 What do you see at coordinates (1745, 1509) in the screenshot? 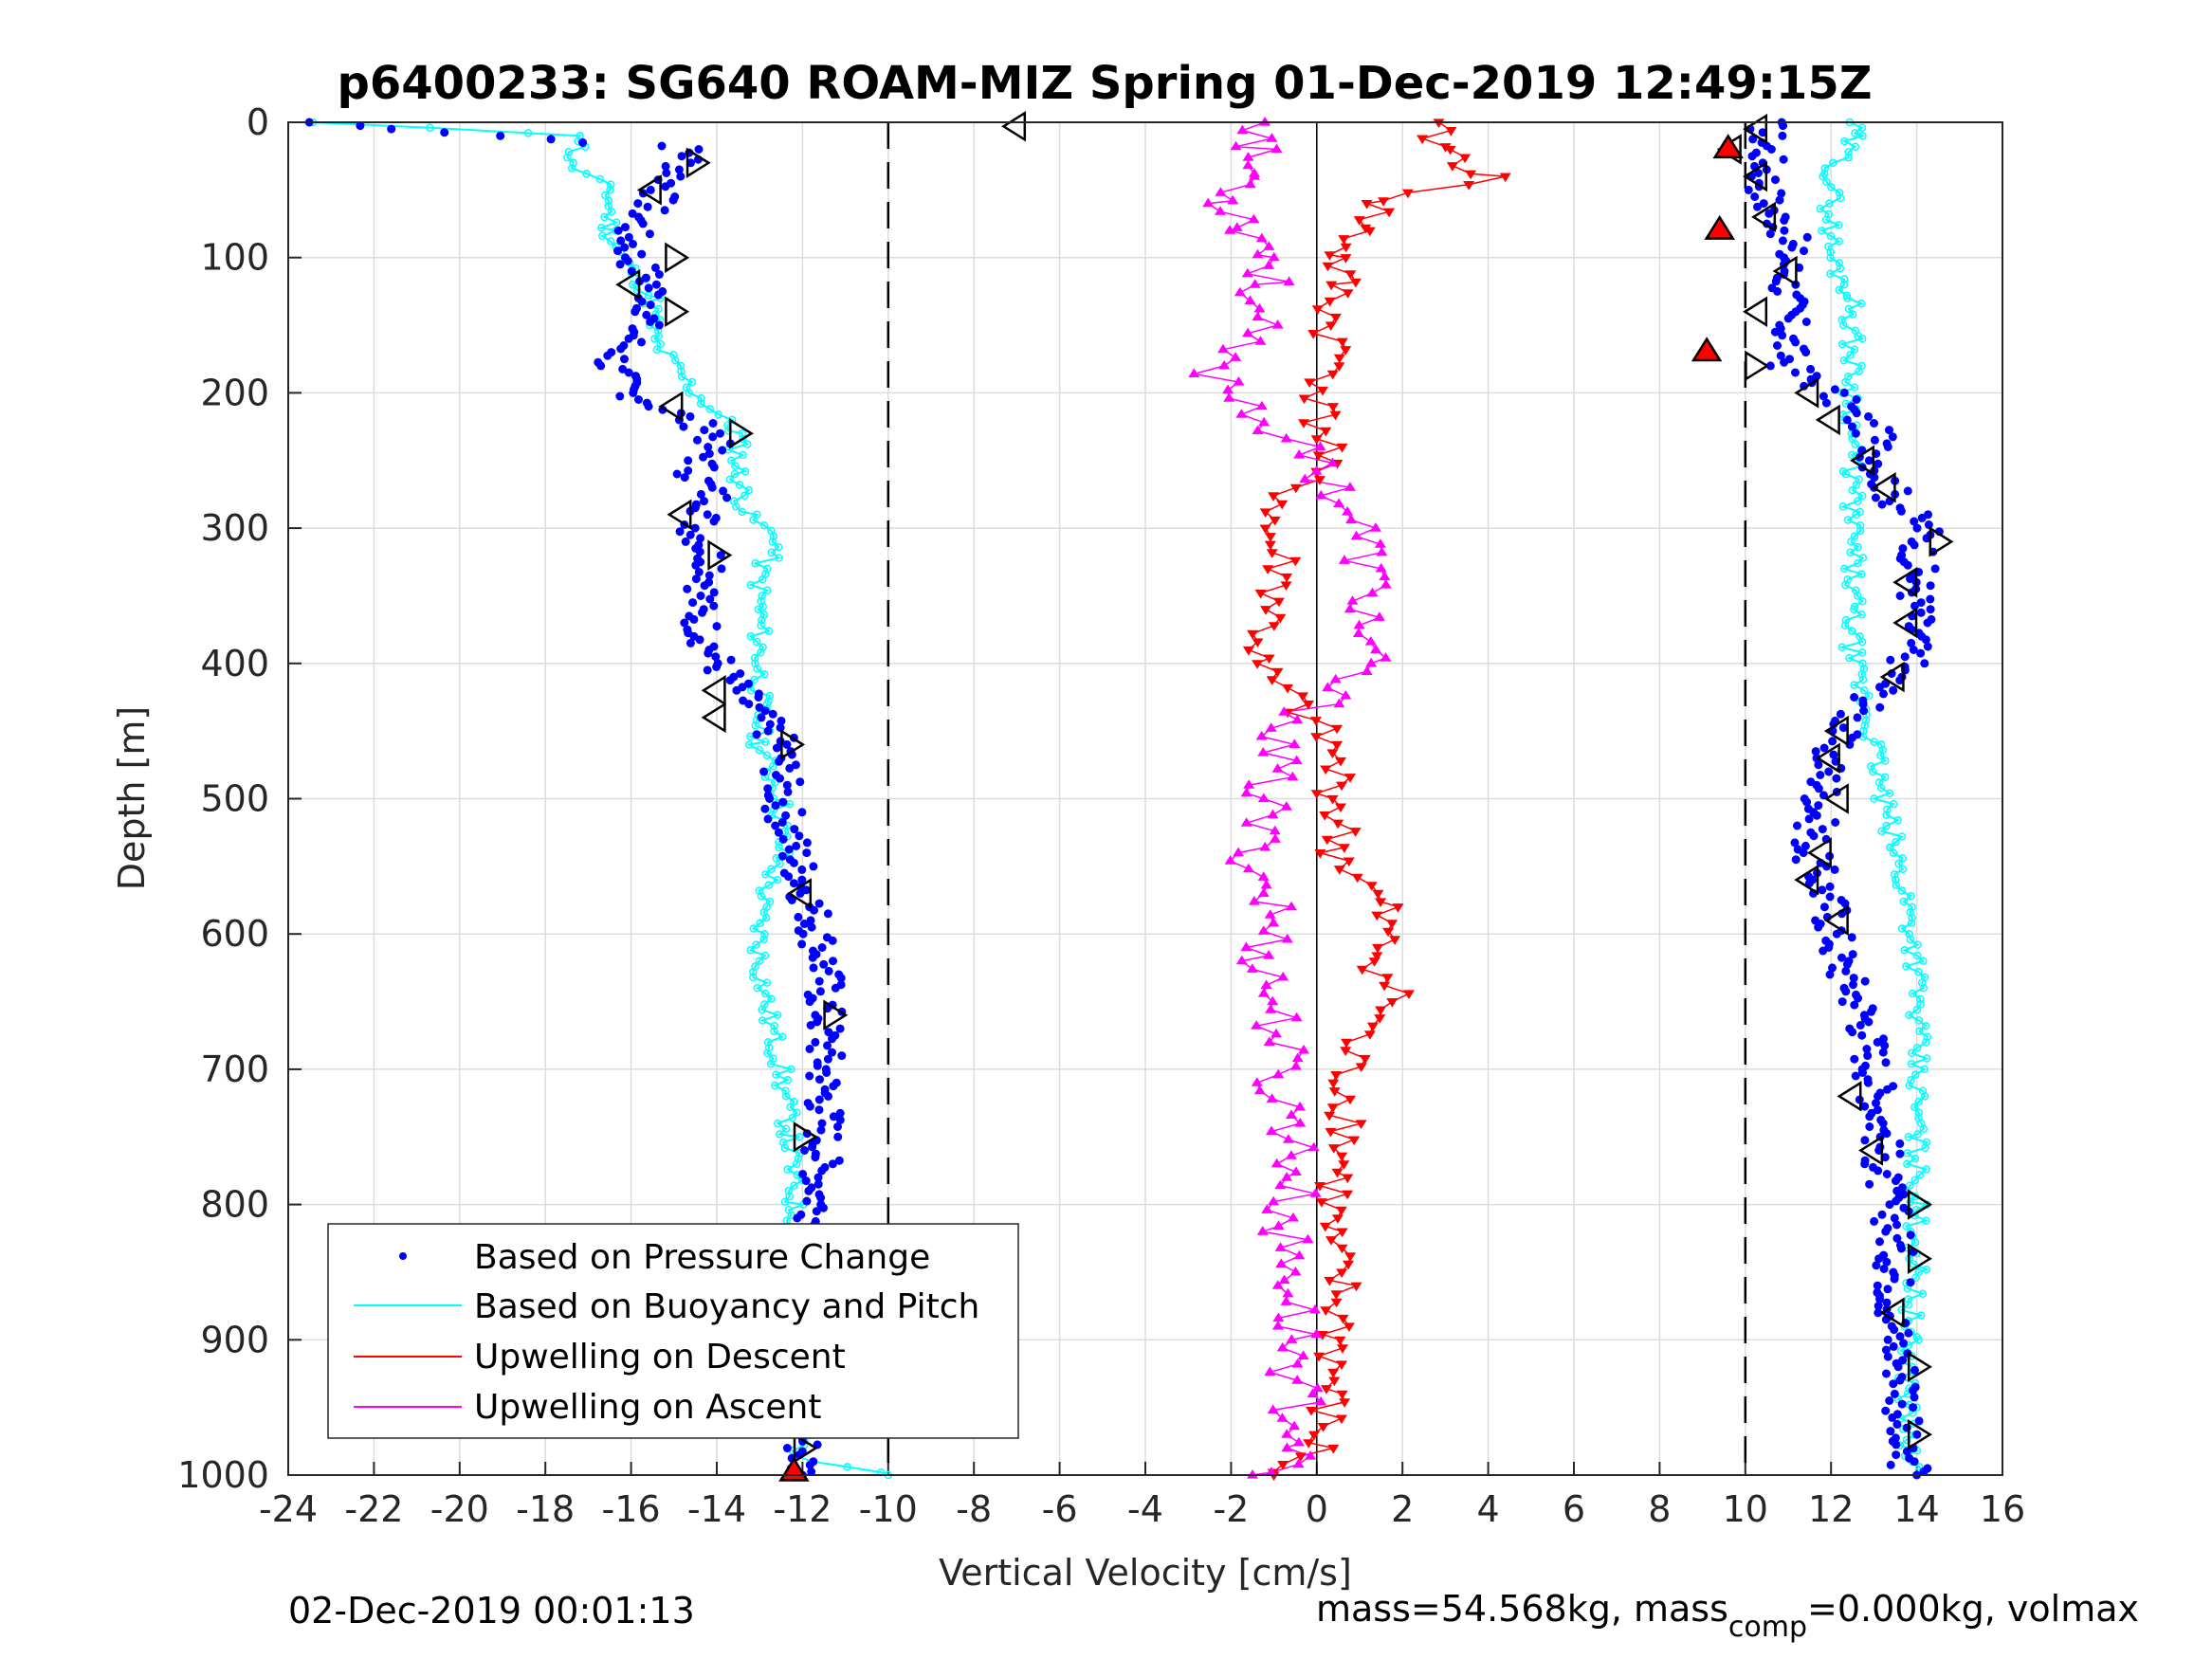
I see `x-tick-label: 10` at bounding box center [1745, 1509].